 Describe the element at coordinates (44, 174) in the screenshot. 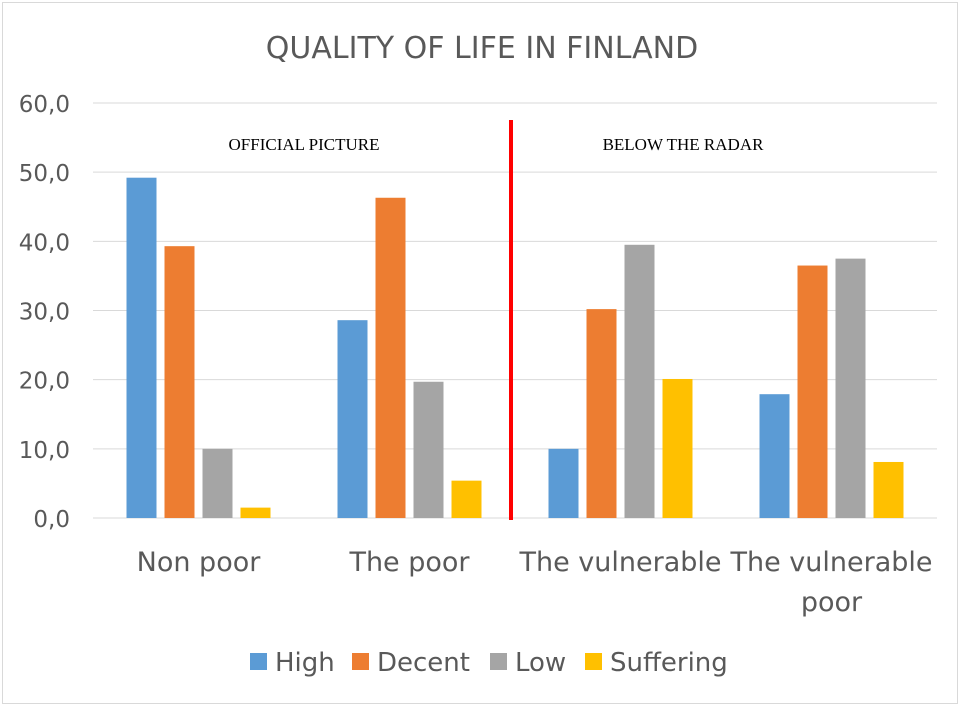

I see `y-tick-label: 50,0` at that location.